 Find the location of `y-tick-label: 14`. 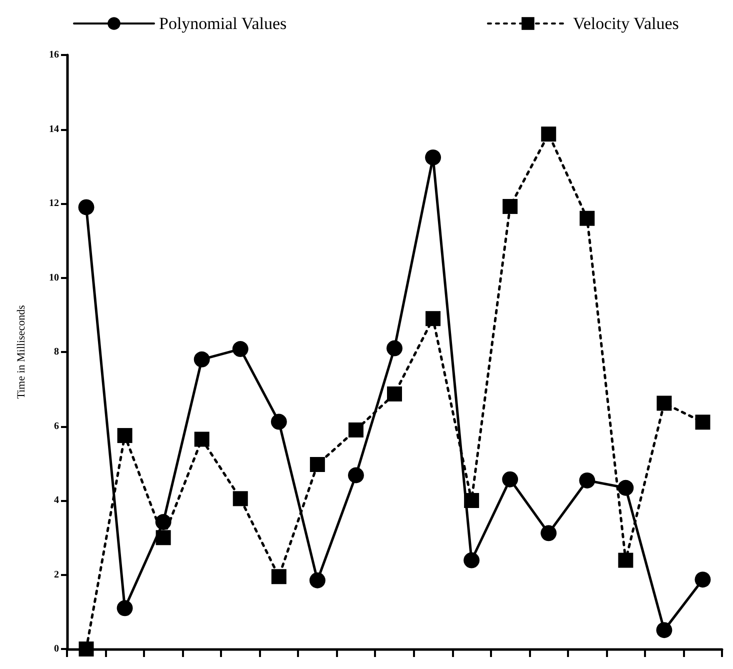

y-tick-label: 14 is located at coordinates (54, 129).